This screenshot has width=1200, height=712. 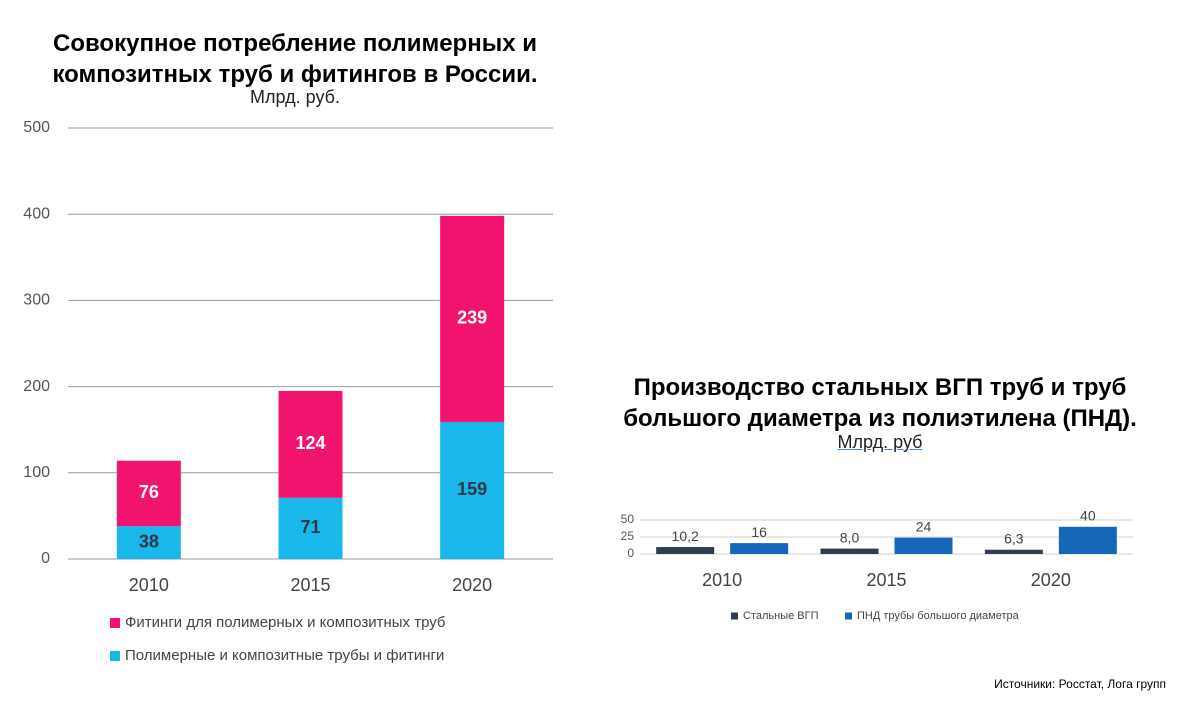 What do you see at coordinates (36, 386) in the screenshot?
I see `y-tick-label: 200` at bounding box center [36, 386].